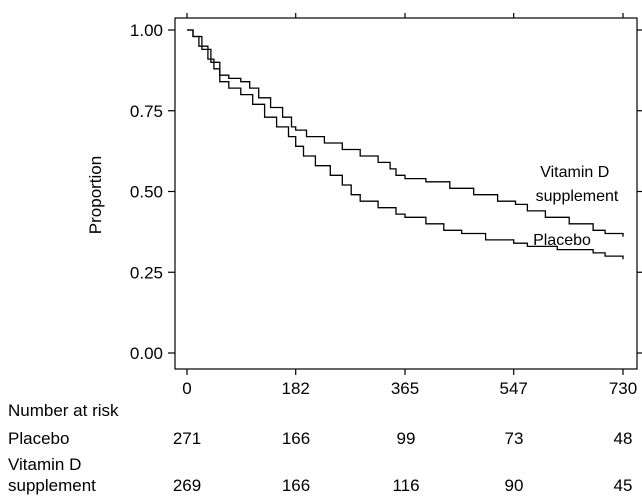  Describe the element at coordinates (577, 184) in the screenshot. I see `series-label-vitamin-d: Vitamin D supplement` at that location.